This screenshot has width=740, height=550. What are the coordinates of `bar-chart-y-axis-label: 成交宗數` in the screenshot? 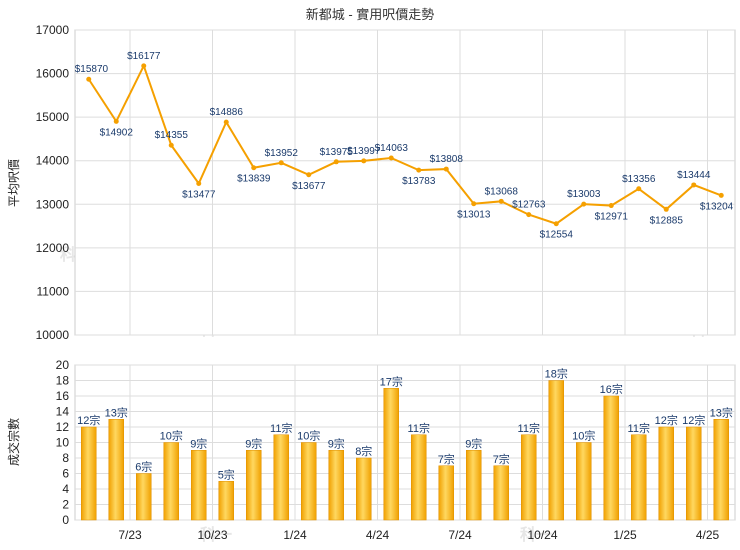 It's located at (13, 442).